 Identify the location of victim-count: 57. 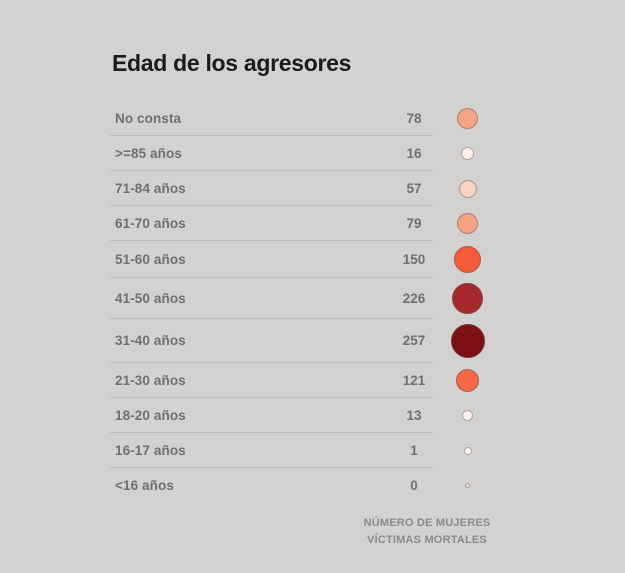
(414, 188).